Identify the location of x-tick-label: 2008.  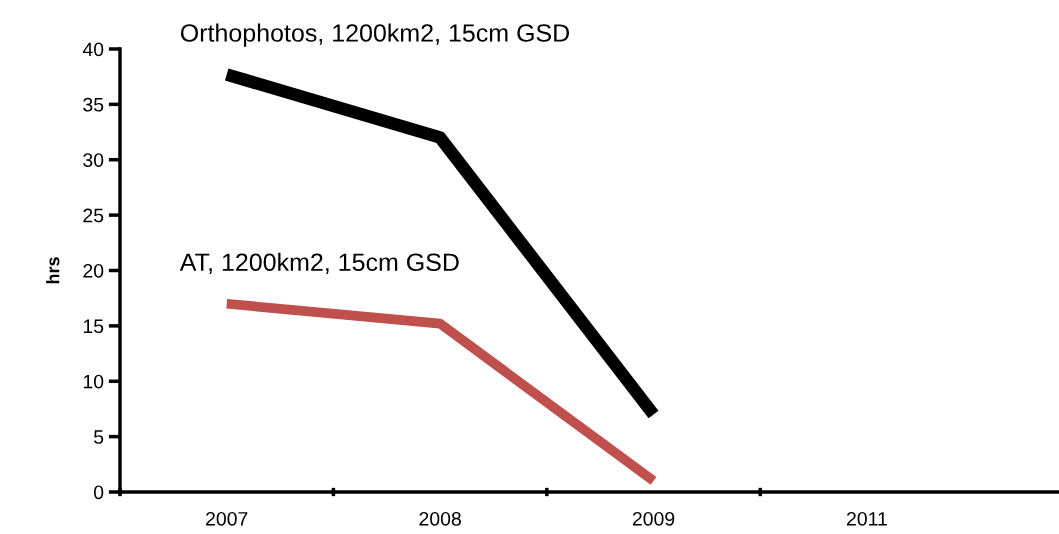
(440, 518).